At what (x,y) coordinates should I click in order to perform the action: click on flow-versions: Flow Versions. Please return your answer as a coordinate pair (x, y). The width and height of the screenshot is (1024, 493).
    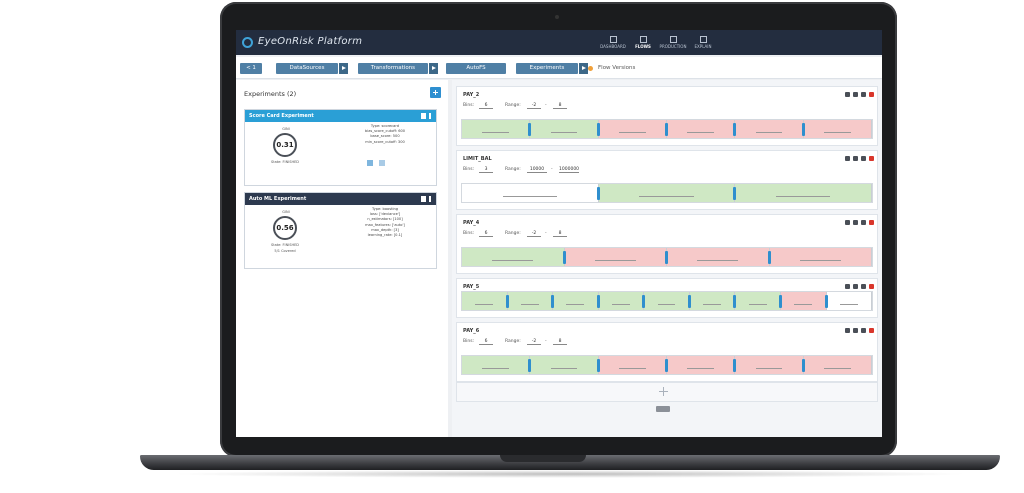
    Looking at the image, I should click on (617, 68).